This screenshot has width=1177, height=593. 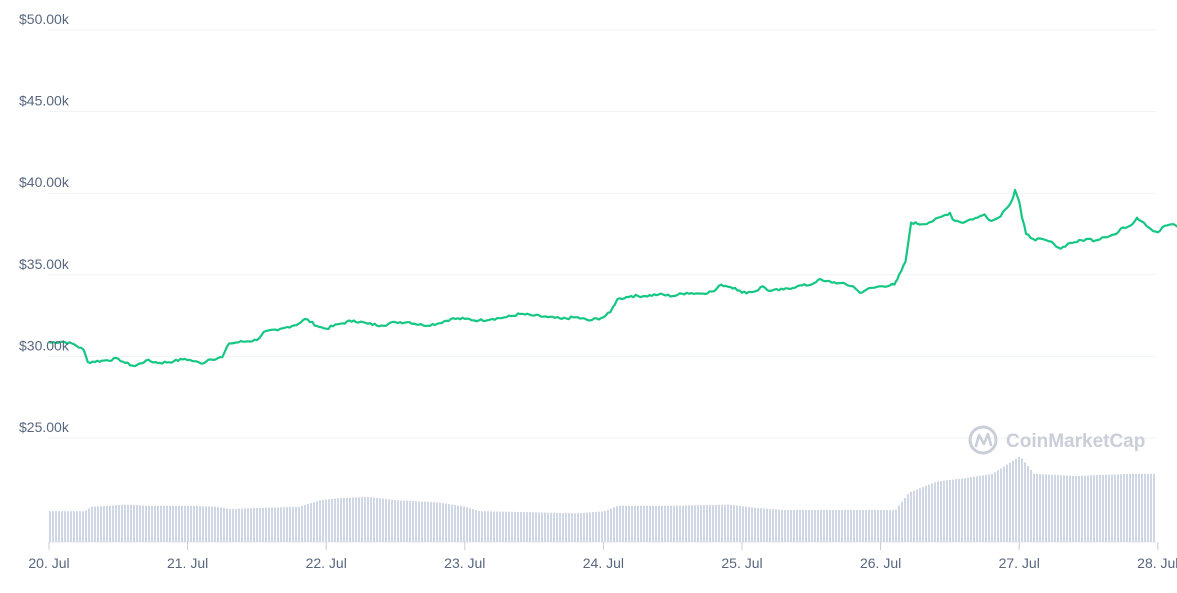 What do you see at coordinates (1157, 563) in the screenshot?
I see `x-tick-label: 28. Jul` at bounding box center [1157, 563].